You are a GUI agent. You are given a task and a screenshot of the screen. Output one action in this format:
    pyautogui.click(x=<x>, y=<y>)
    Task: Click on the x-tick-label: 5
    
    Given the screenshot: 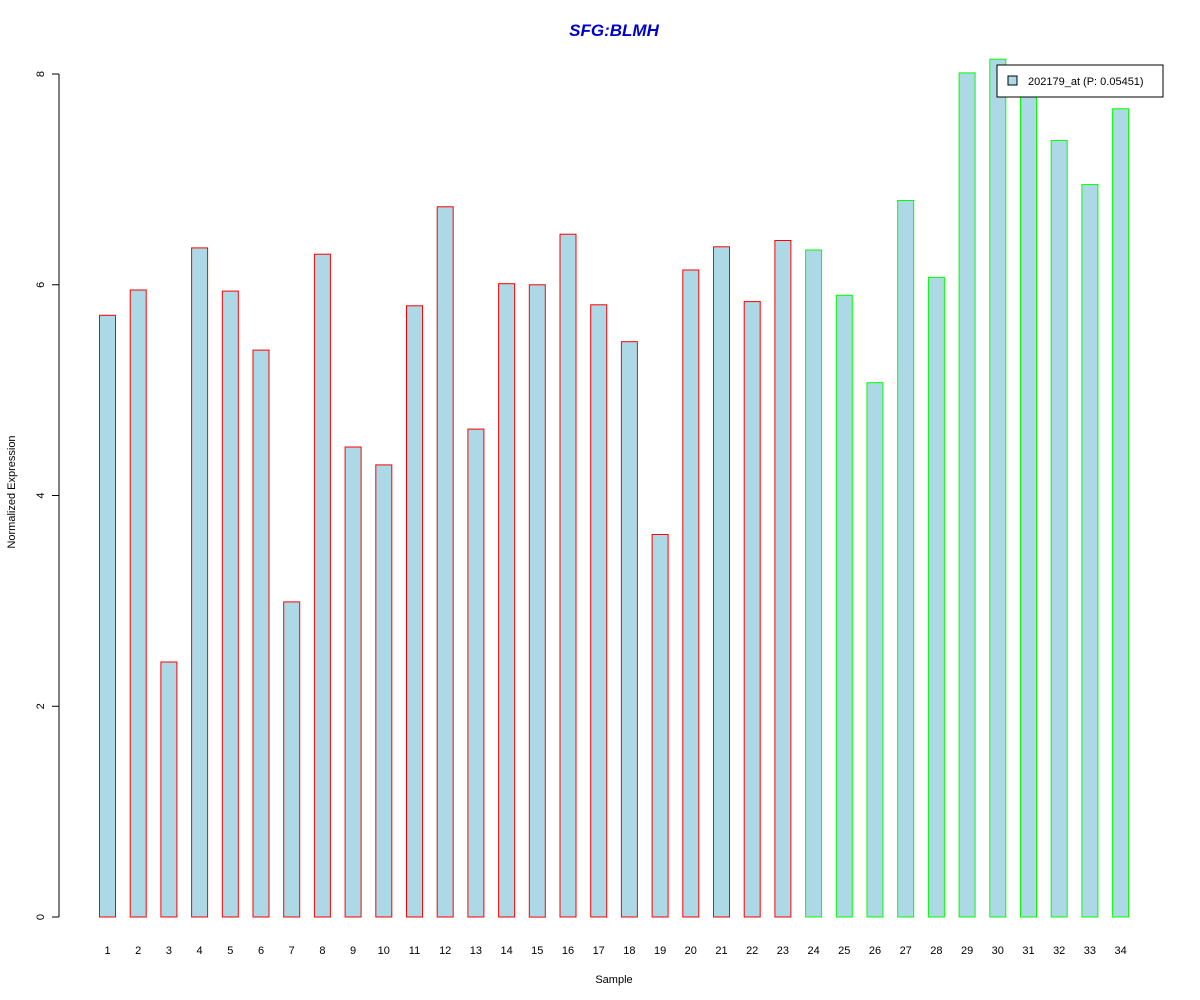 What is the action you would take?
    pyautogui.click(x=230, y=951)
    